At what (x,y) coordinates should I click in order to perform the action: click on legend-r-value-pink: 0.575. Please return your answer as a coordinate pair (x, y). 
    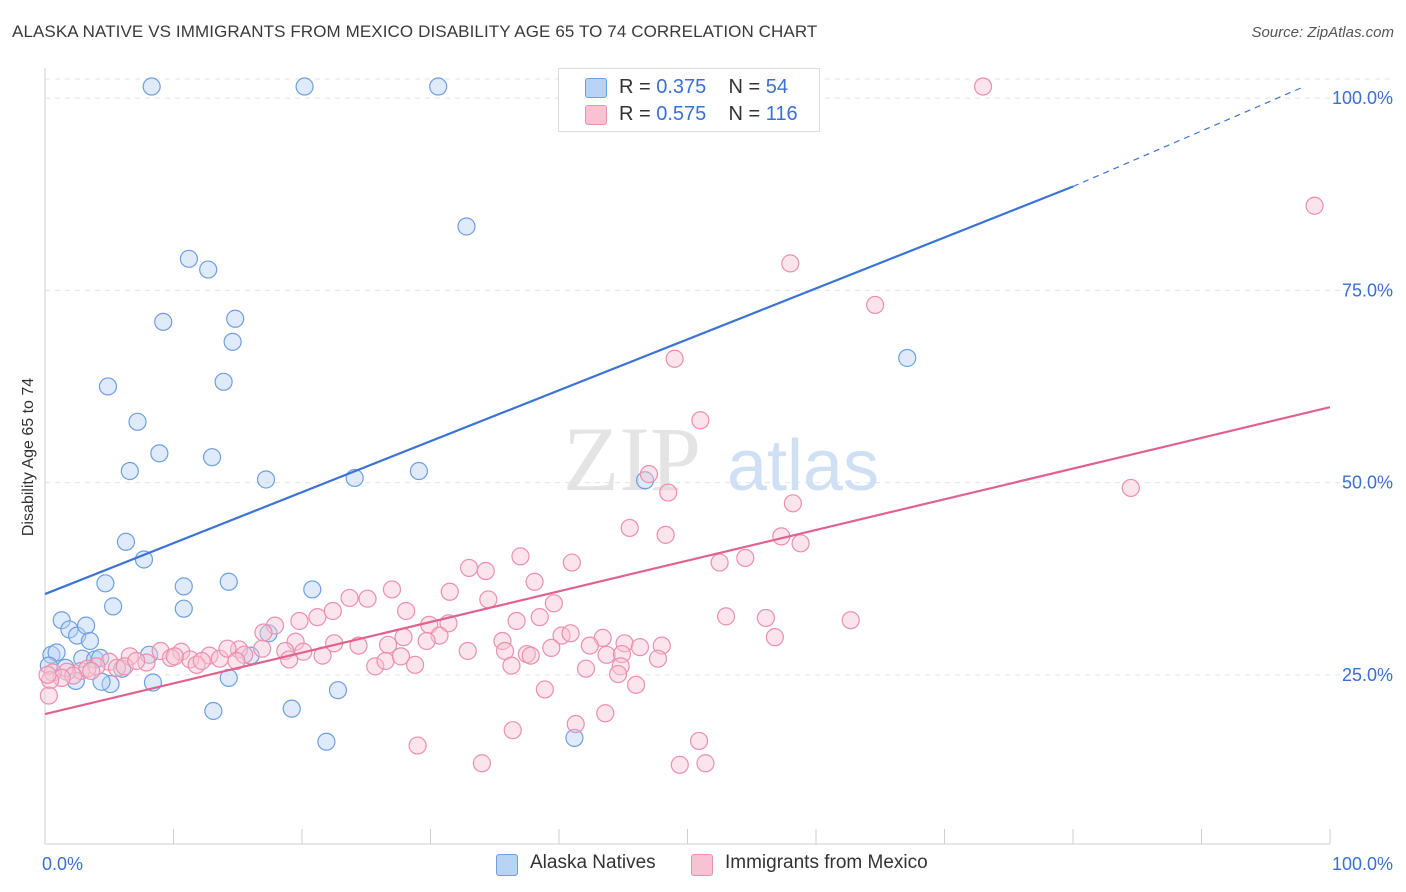
    Looking at the image, I should click on (681, 114).